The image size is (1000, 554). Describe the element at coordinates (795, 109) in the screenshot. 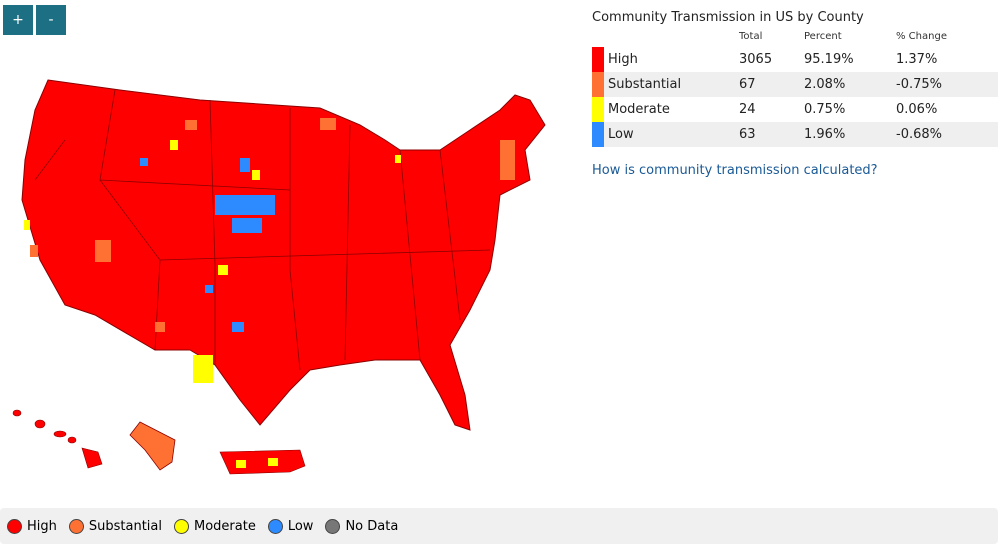

I see `table-row: Moderate 24 0.75% 0.06%` at that location.